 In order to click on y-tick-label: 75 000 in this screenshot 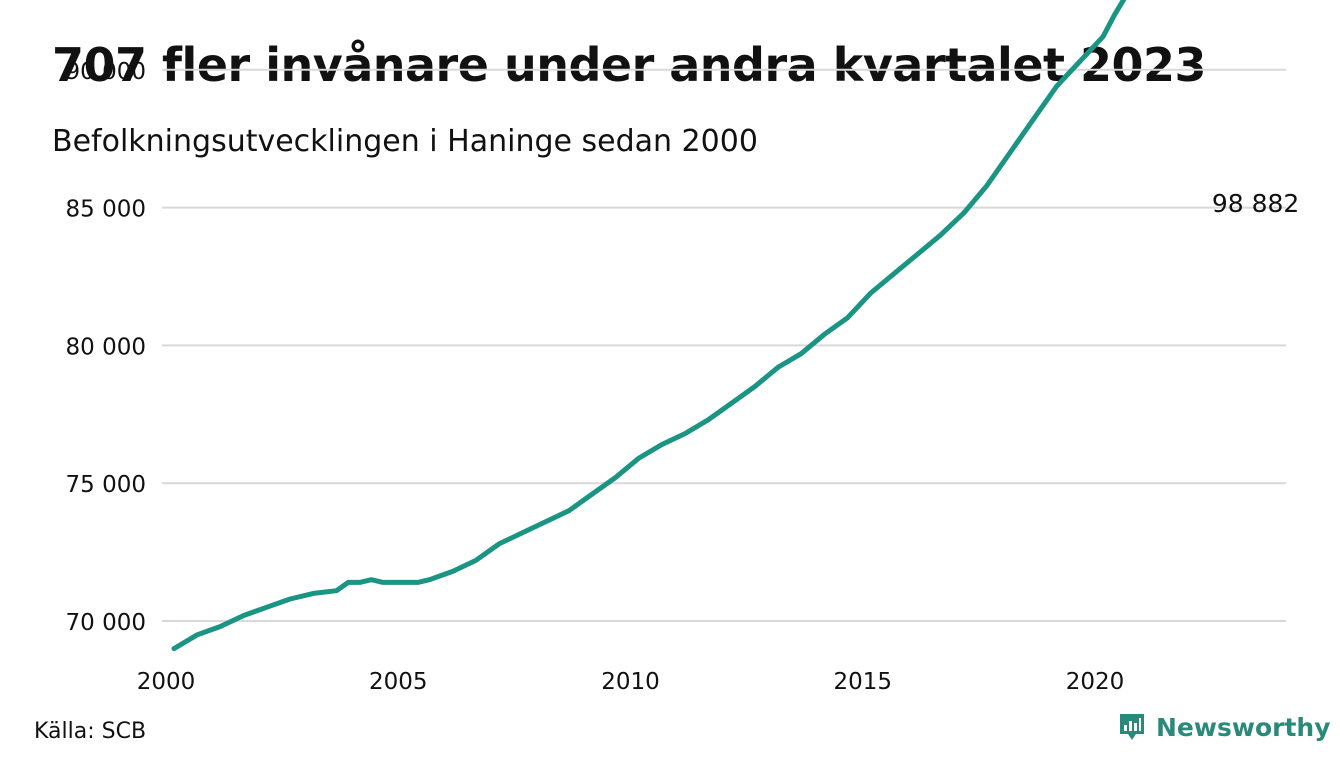, I will do `click(106, 485)`.